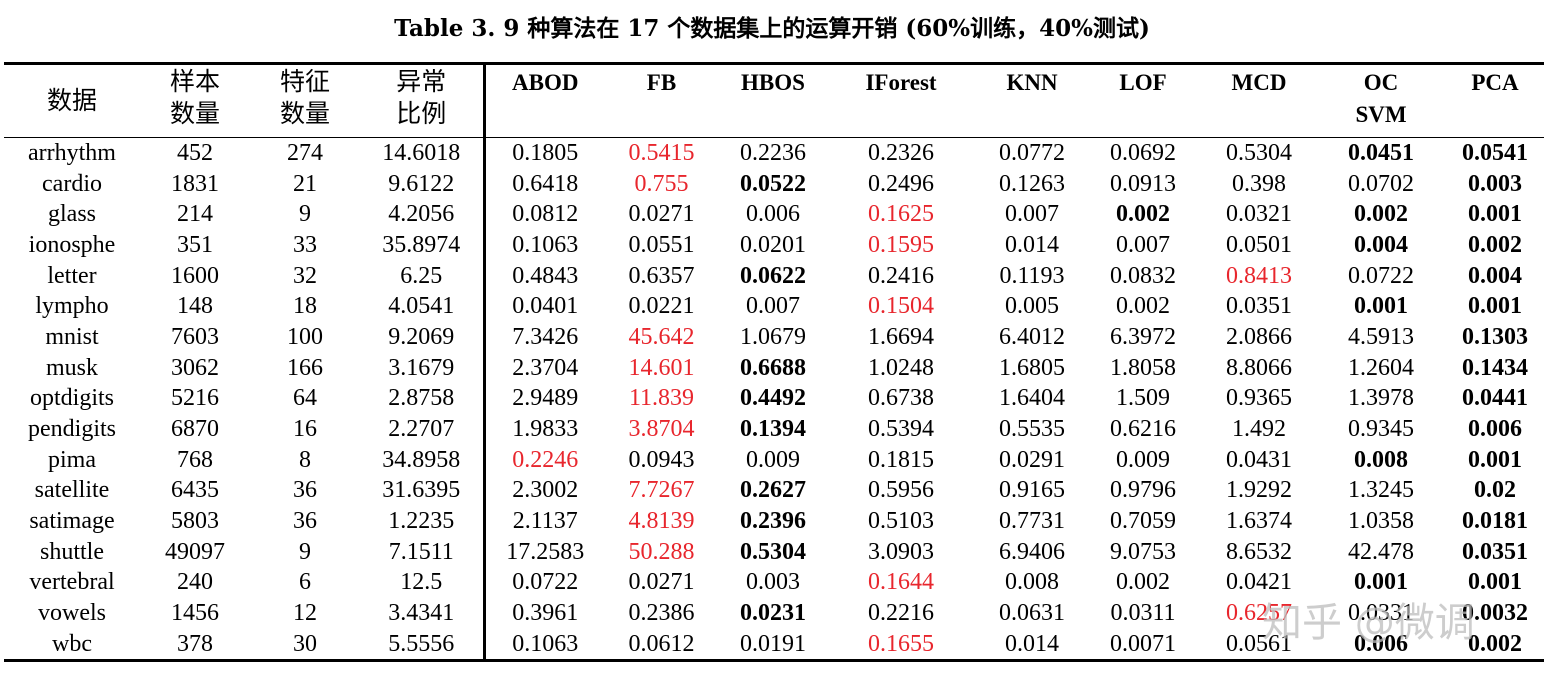  I want to click on cell-runtime: 0.0702, so click(1381, 183).